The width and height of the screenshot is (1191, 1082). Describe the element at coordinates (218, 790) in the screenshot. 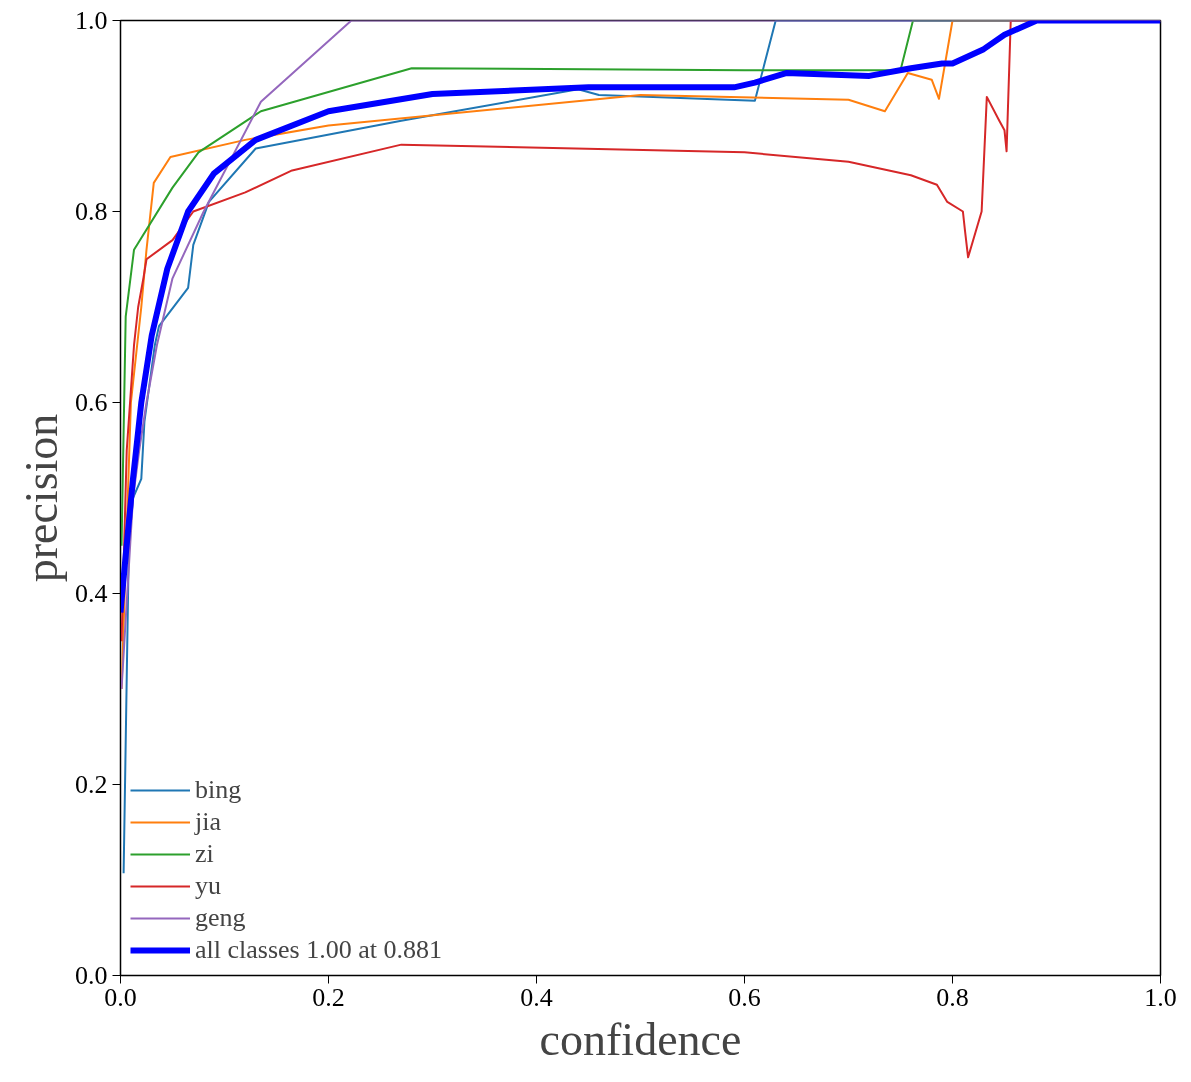

I see `legend-label: bing` at that location.